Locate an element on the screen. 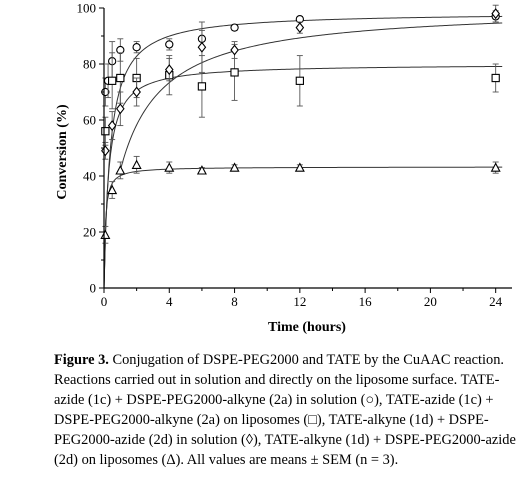 The height and width of the screenshot is (495, 528). y-tick-label: 0 is located at coordinates (93, 288).